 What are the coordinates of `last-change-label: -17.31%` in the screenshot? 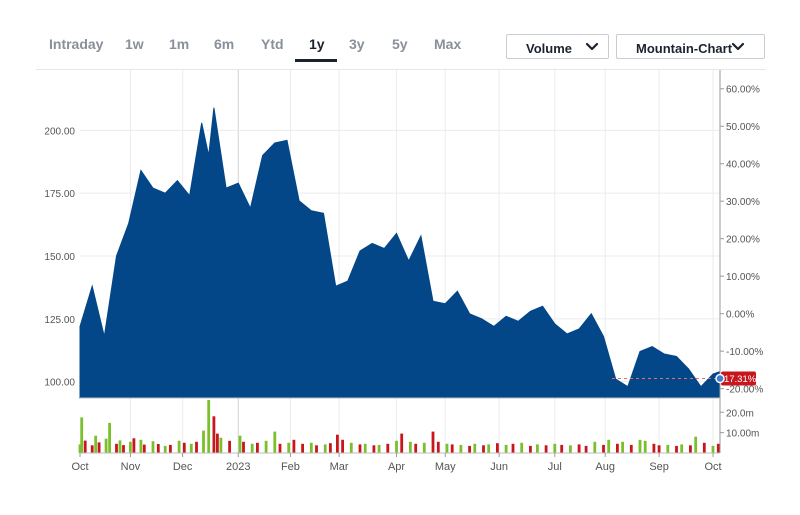 It's located at (739, 379).